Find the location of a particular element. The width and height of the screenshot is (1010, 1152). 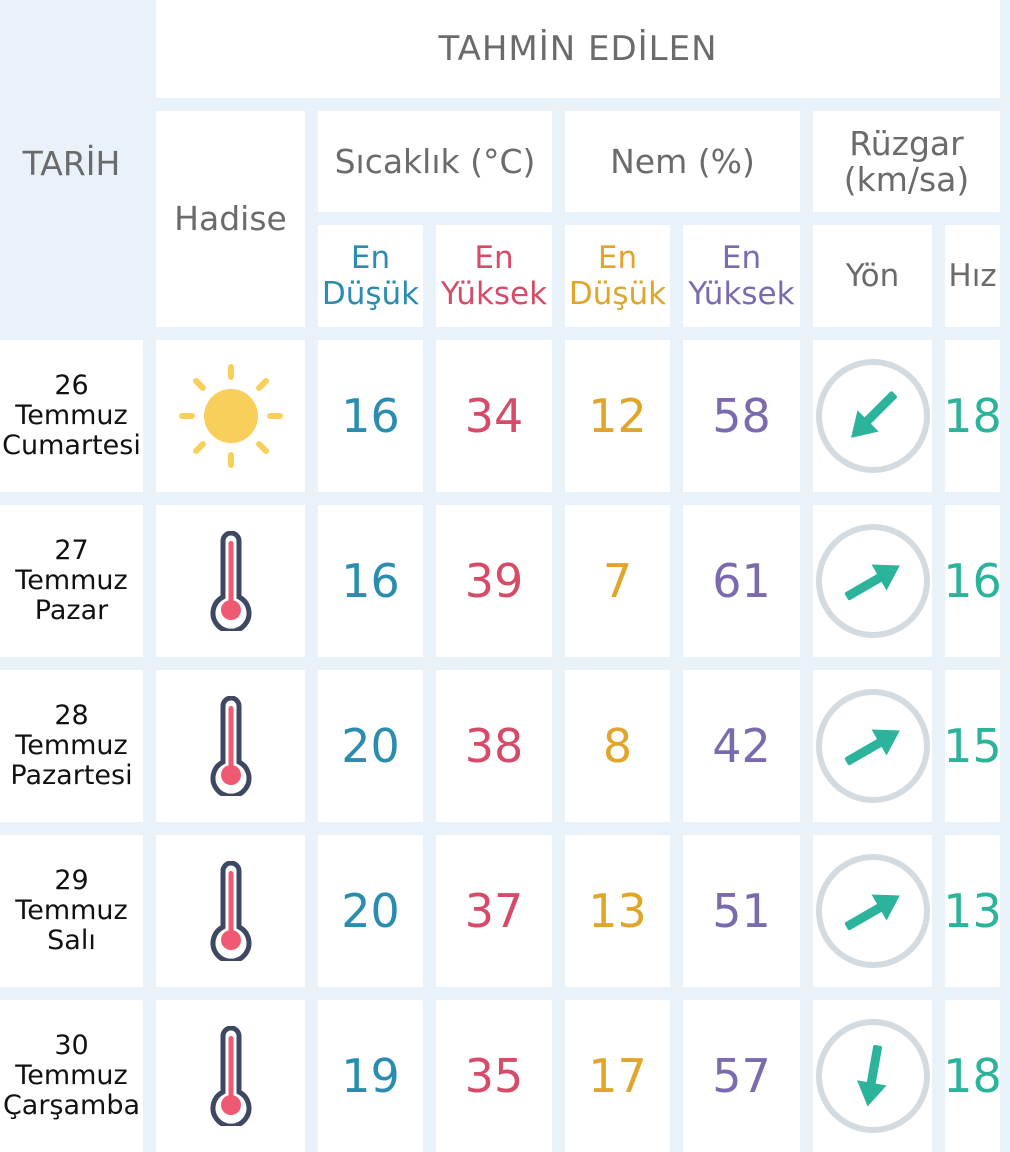

row-date: 28 Temmuz Pazartesi is located at coordinates (71, 746).